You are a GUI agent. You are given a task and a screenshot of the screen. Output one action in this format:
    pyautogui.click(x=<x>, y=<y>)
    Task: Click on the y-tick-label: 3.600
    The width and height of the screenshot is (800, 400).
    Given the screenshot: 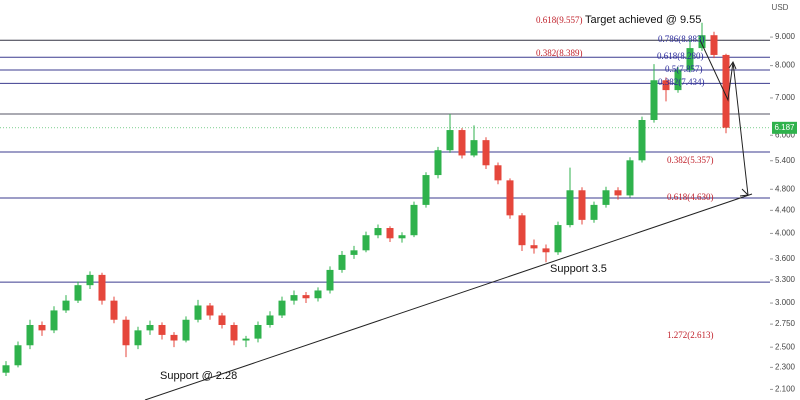 What is the action you would take?
    pyautogui.click(x=785, y=258)
    